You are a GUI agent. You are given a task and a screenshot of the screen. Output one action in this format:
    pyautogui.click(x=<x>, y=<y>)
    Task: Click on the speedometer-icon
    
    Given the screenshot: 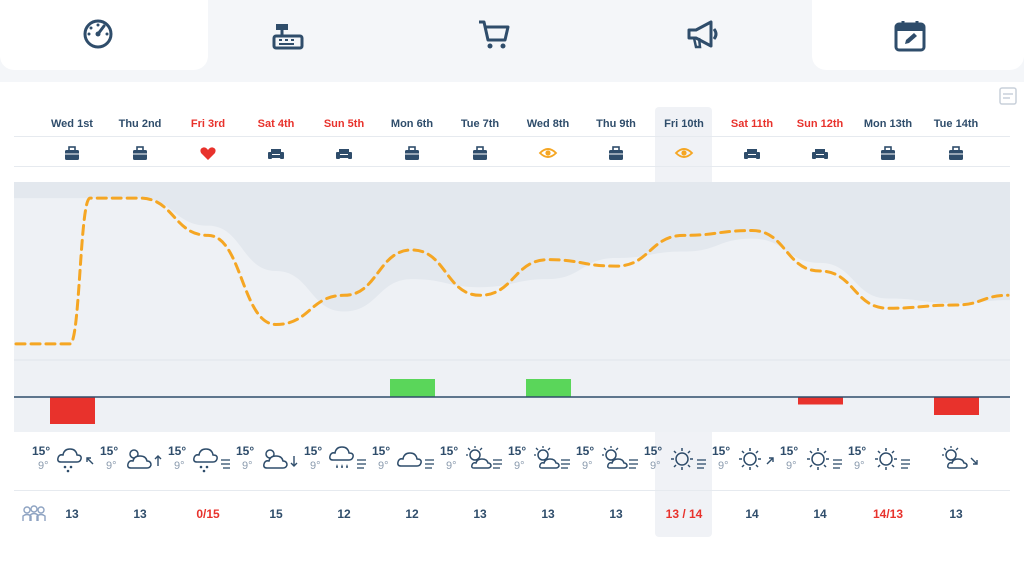 What is the action you would take?
    pyautogui.click(x=98, y=34)
    